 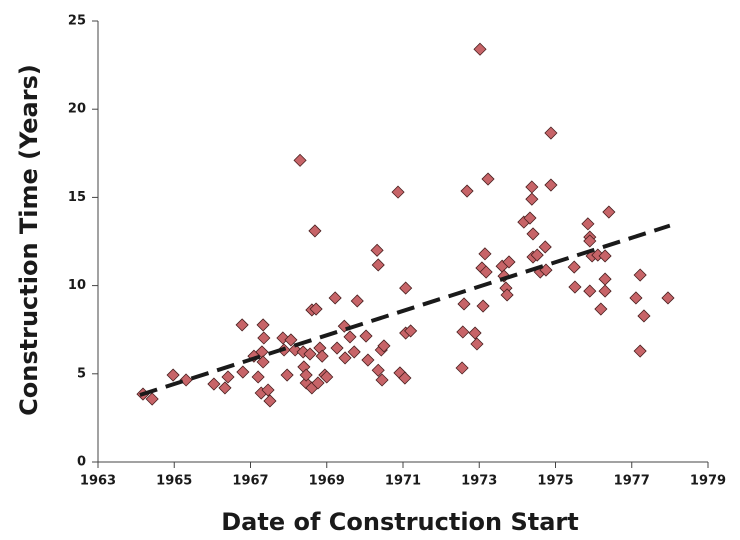 What do you see at coordinates (250, 481) in the screenshot?
I see `x-tick-label: 1967` at bounding box center [250, 481].